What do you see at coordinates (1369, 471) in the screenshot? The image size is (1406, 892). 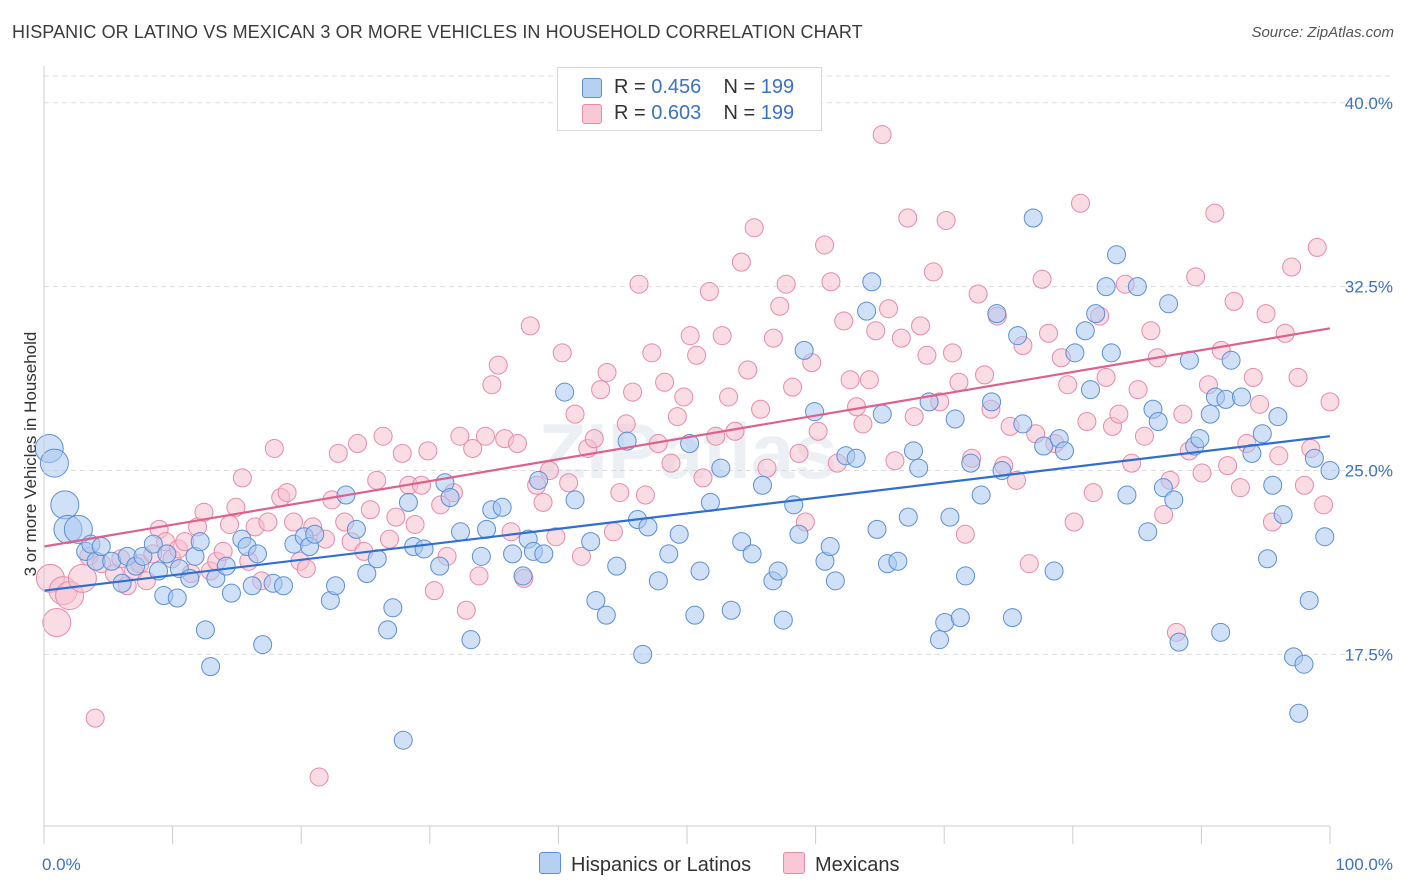 I see `y-tick-label: 25.0%` at bounding box center [1369, 471].